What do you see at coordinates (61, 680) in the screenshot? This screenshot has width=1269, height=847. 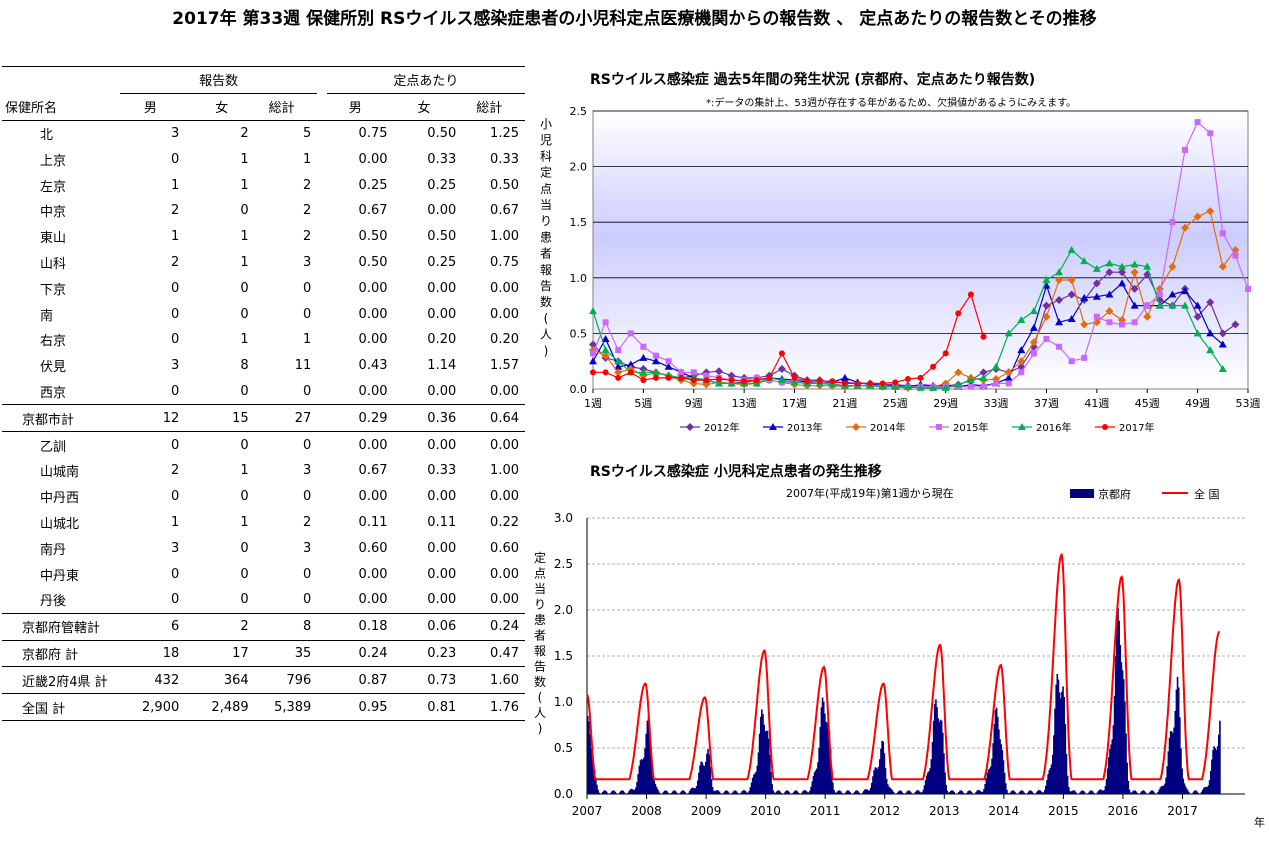 I see `health-center-name: 近畿2府4県 計` at bounding box center [61, 680].